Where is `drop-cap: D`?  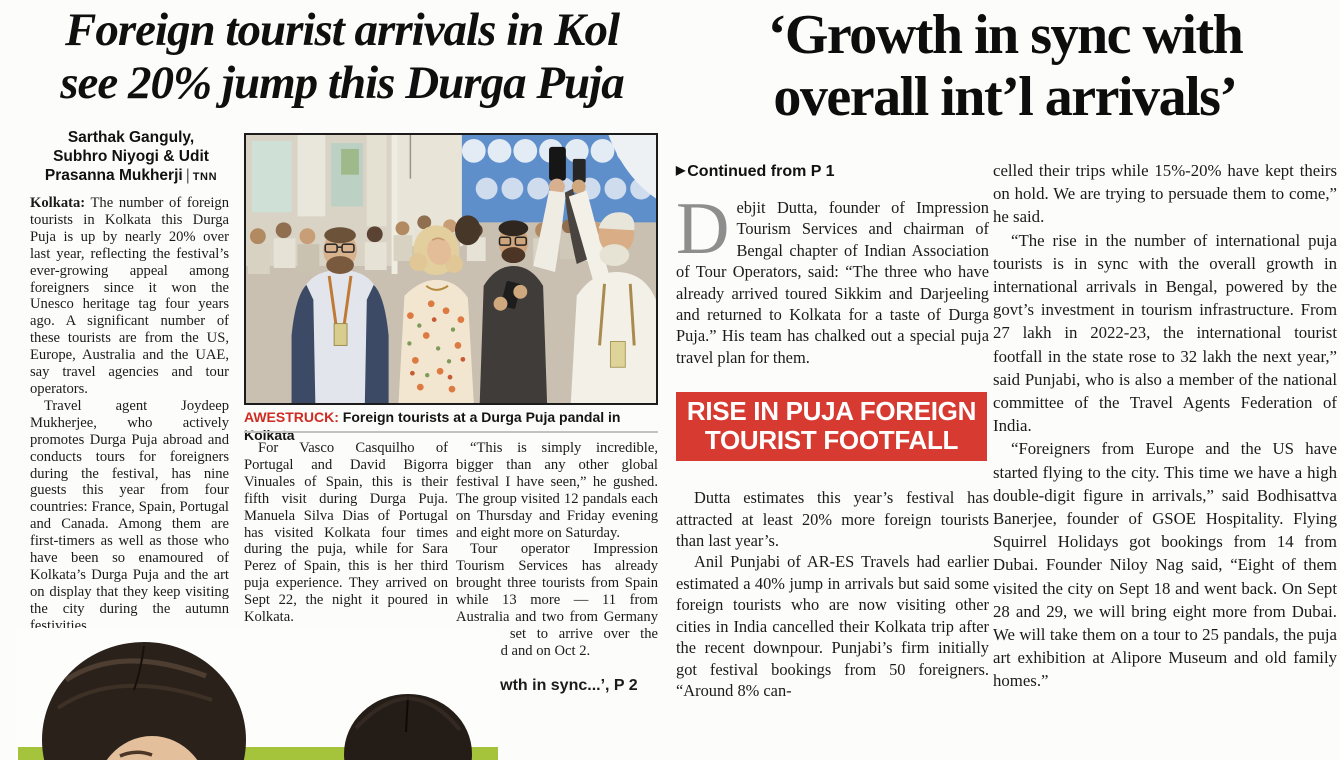 drop-cap: D is located at coordinates (703, 233).